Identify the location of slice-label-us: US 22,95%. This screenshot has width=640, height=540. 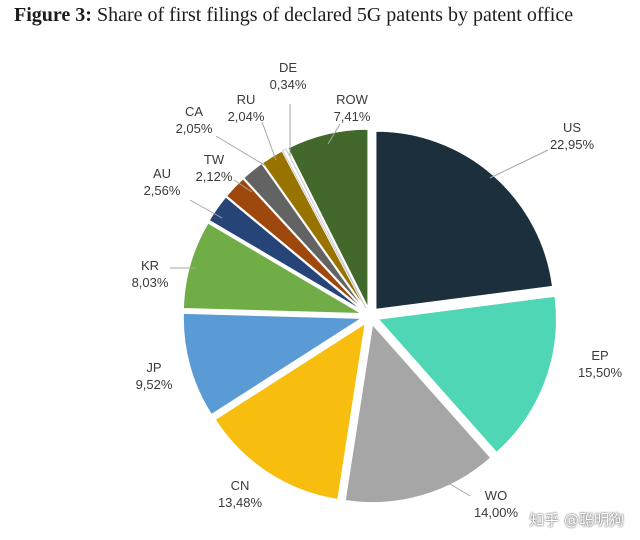
(572, 136).